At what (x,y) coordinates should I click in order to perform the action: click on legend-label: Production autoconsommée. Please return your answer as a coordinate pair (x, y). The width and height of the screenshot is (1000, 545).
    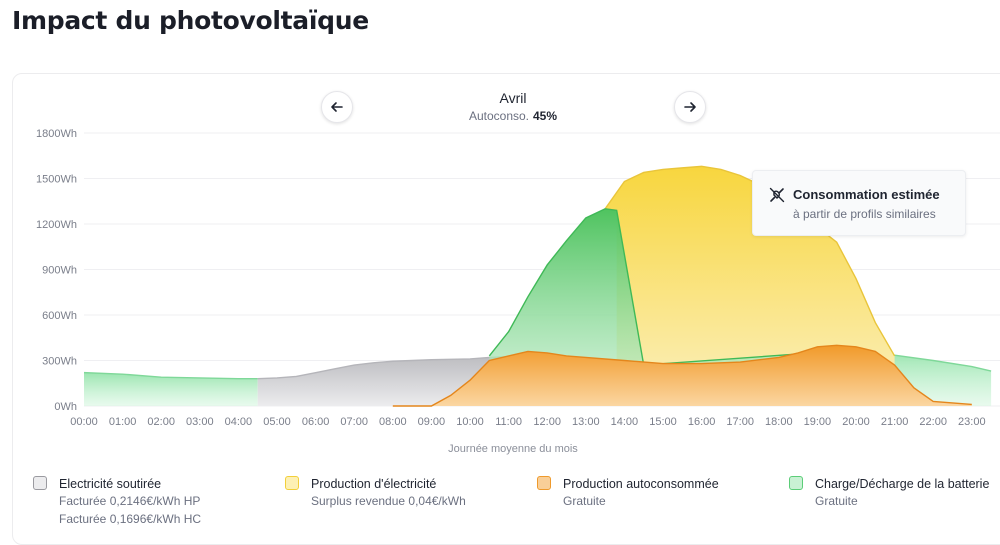
    Looking at the image, I should click on (641, 484).